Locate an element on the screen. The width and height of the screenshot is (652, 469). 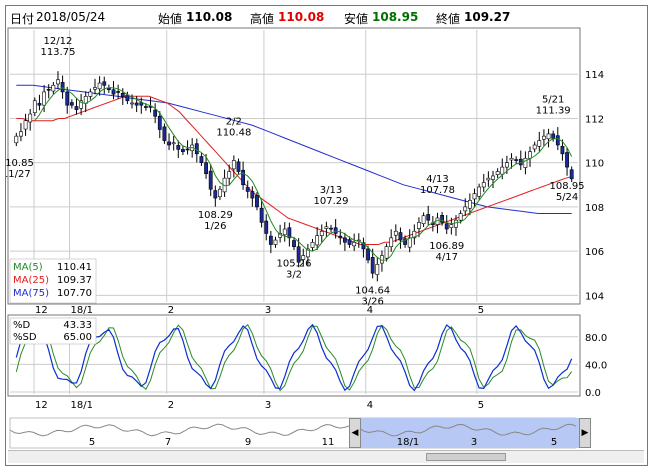
price-annotation: 4/17 is located at coordinates (446, 257).